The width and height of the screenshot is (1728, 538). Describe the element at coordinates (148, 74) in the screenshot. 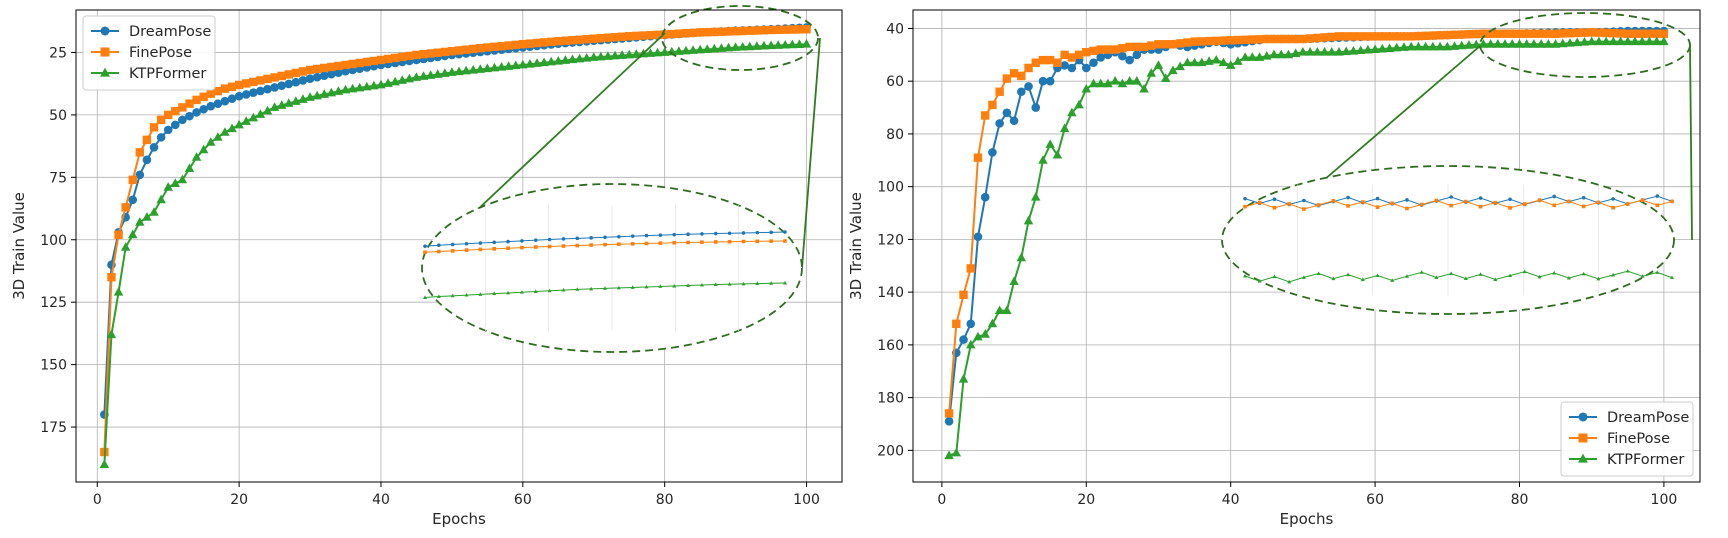

I see `legend-item: KTPFormer` at that location.